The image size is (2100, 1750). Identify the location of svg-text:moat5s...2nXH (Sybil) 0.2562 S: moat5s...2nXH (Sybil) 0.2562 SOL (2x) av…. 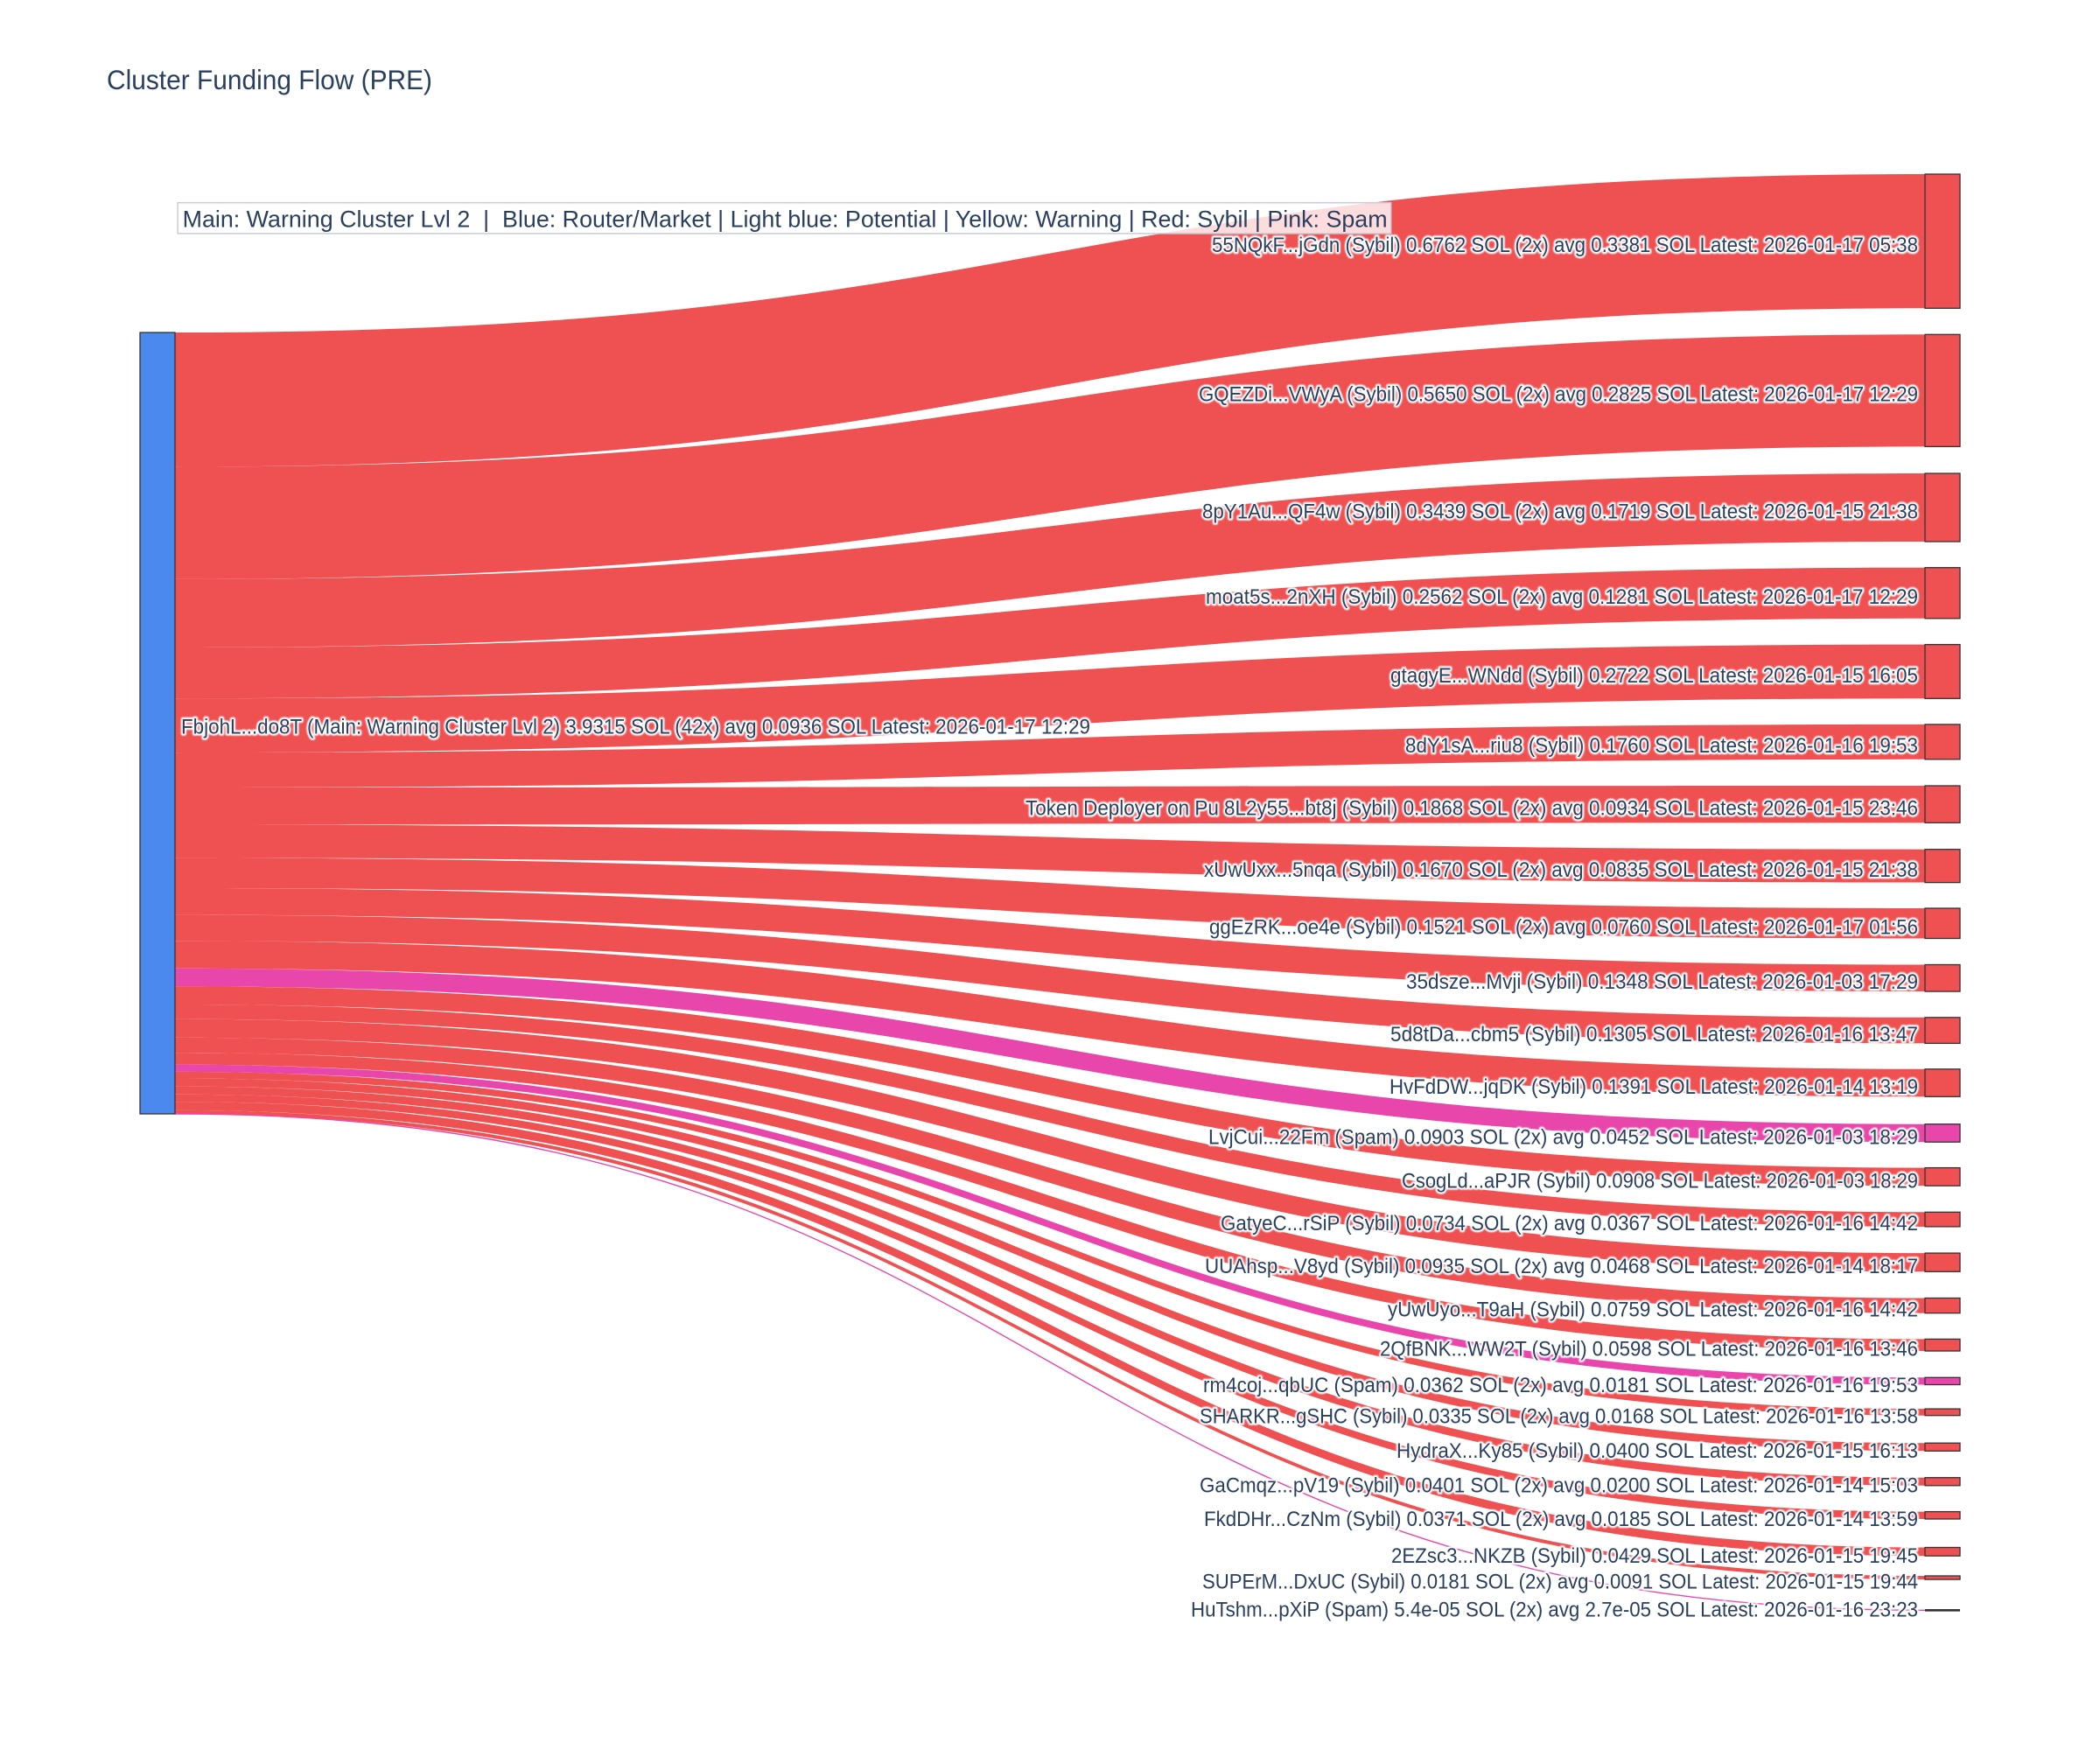
(1562, 597).